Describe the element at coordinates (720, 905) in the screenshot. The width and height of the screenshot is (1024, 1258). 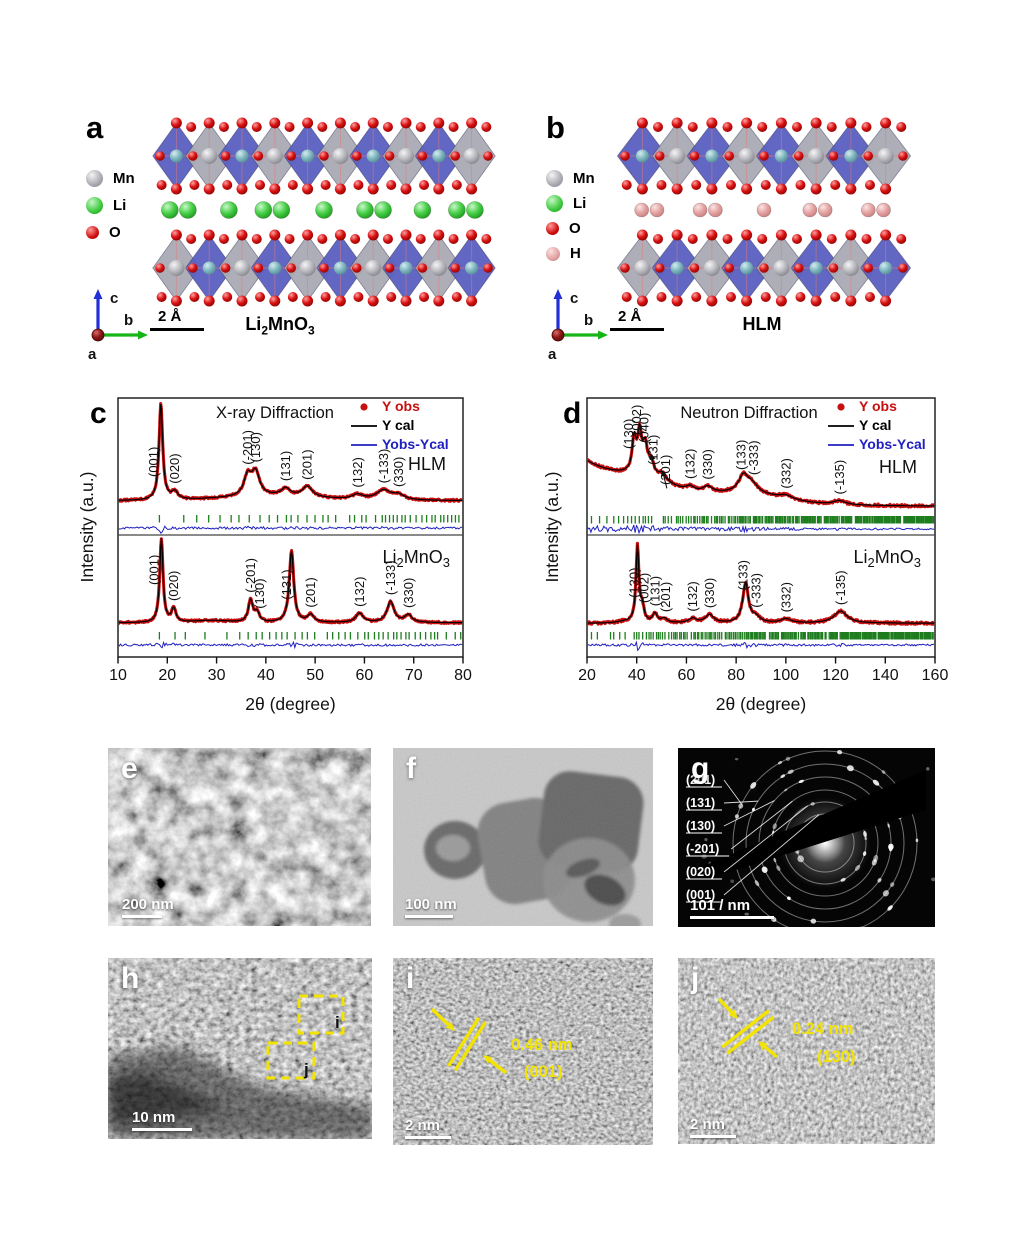
I see `scalebar-label: 101 / nm` at that location.